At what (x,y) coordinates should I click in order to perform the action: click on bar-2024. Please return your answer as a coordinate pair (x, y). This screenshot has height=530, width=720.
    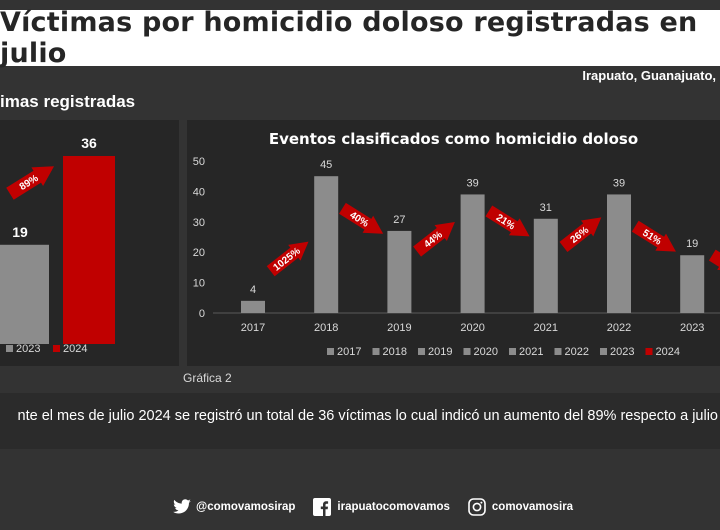
    Looking at the image, I should click on (89, 250).